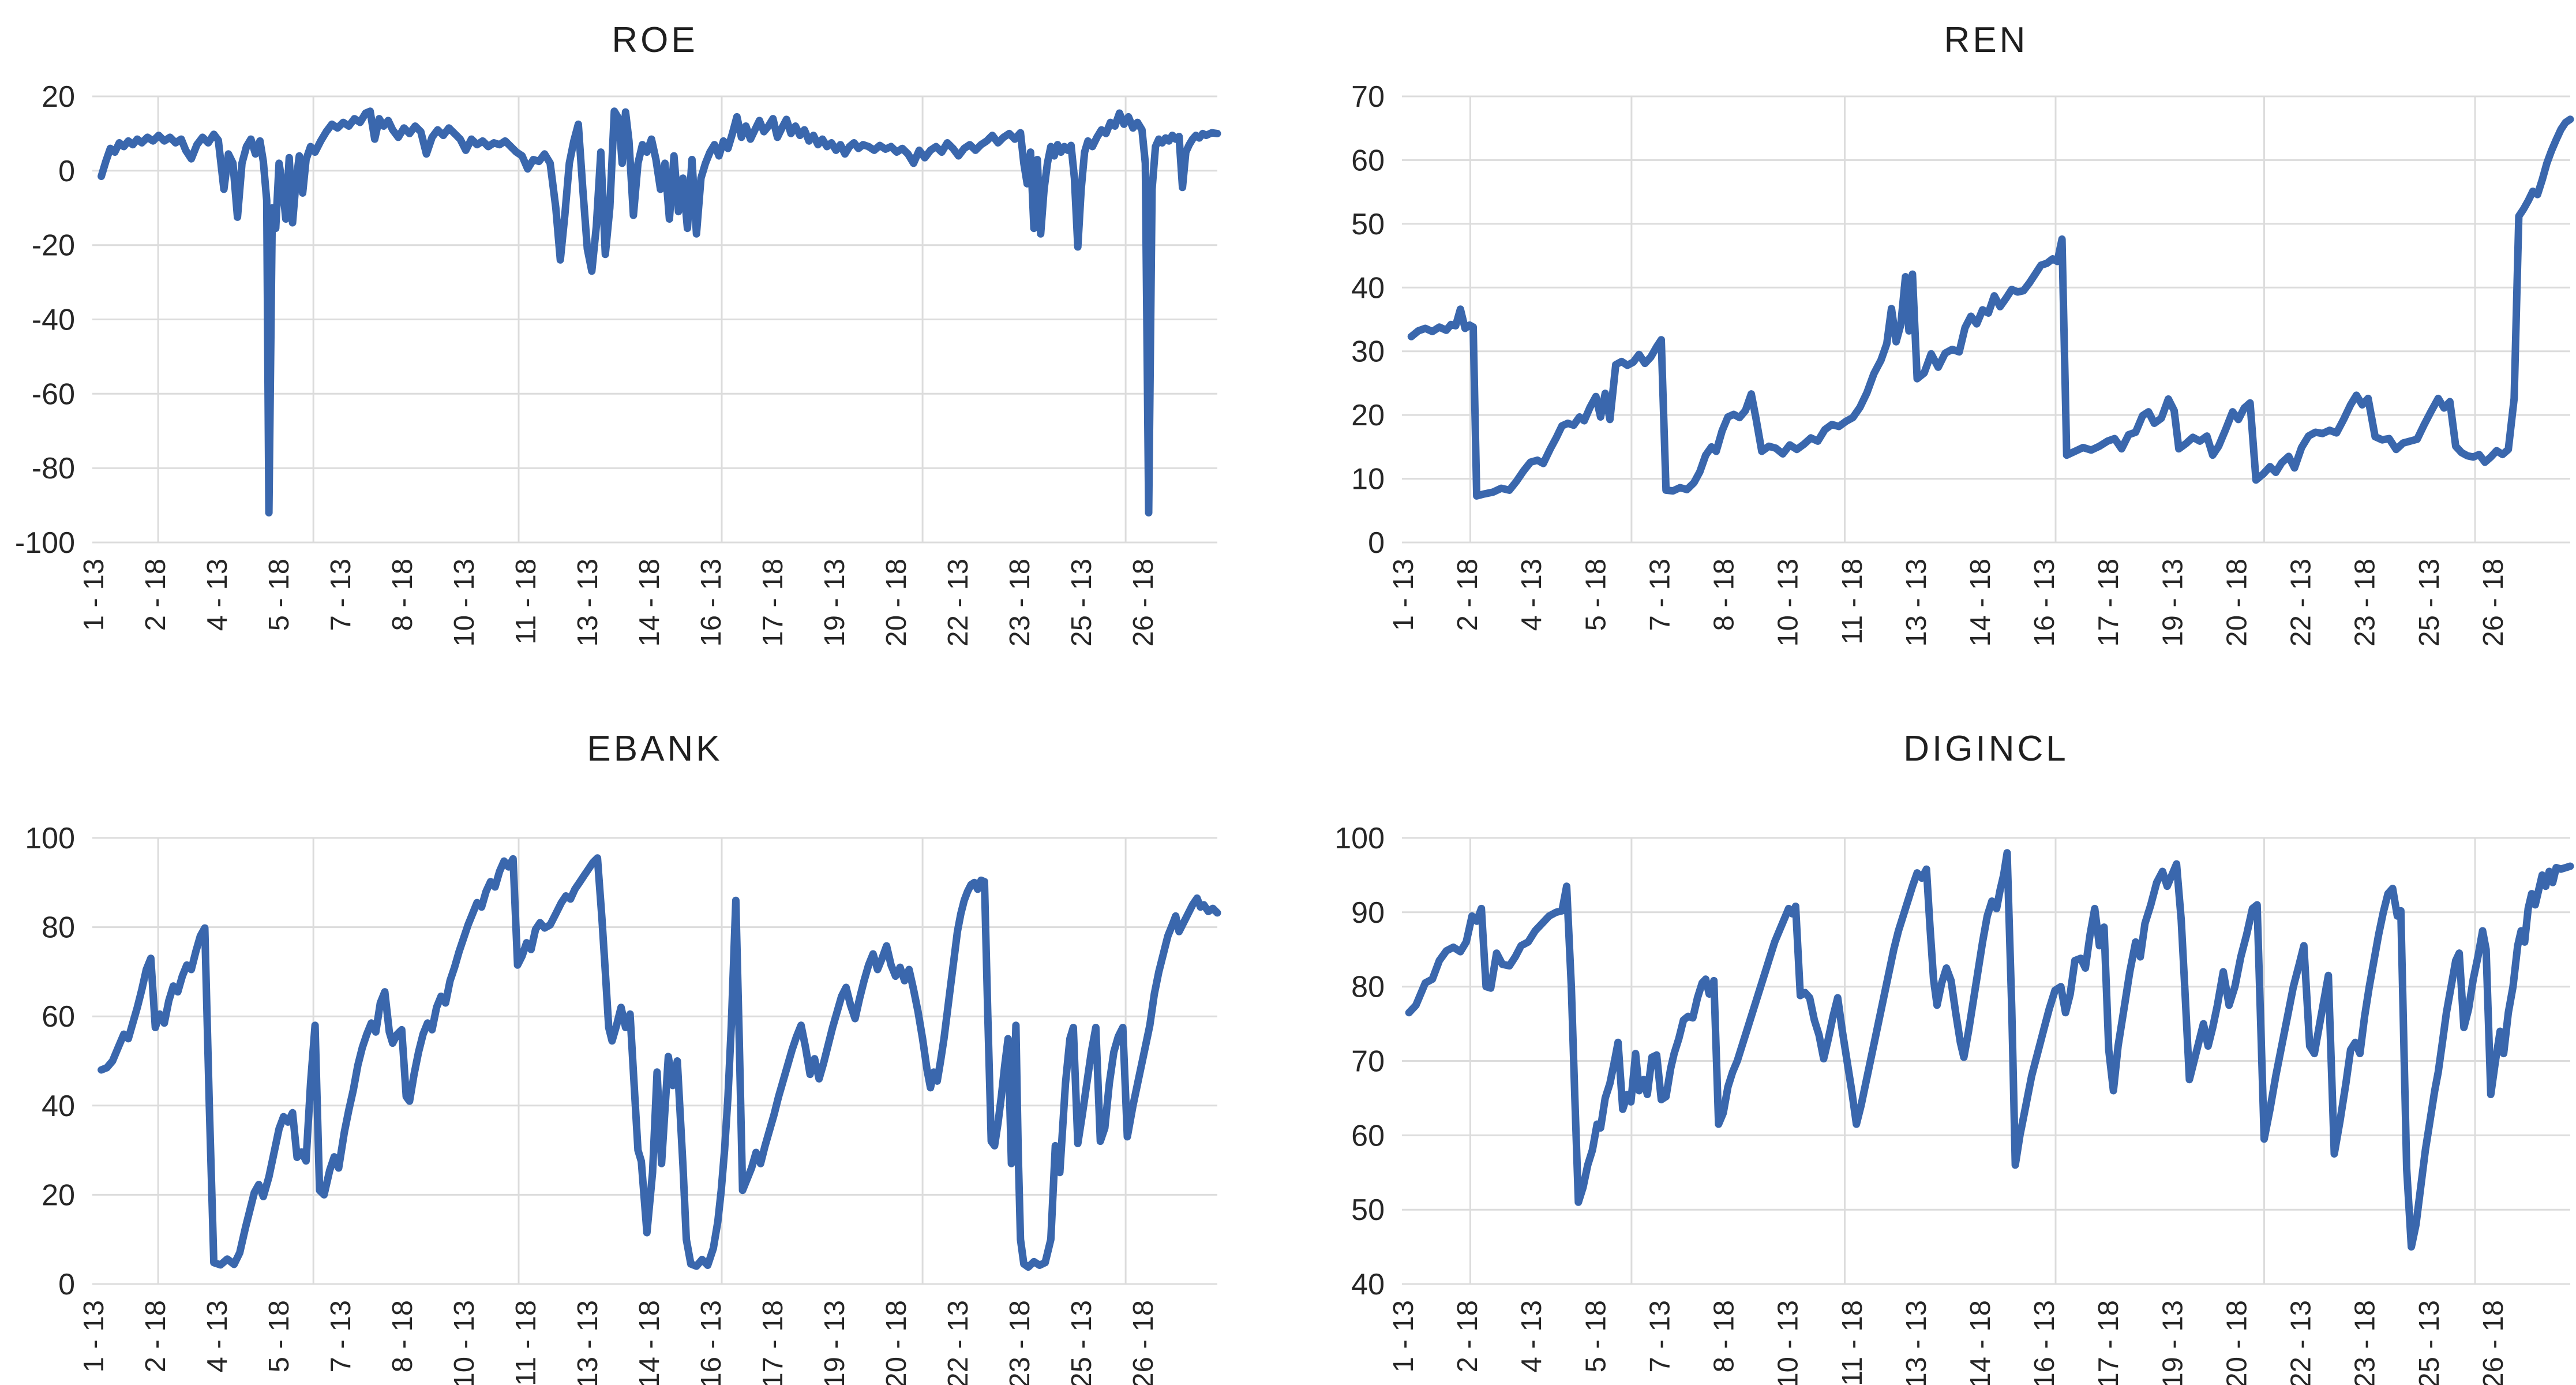  I want to click on y-tick-label: -40, so click(53, 320).